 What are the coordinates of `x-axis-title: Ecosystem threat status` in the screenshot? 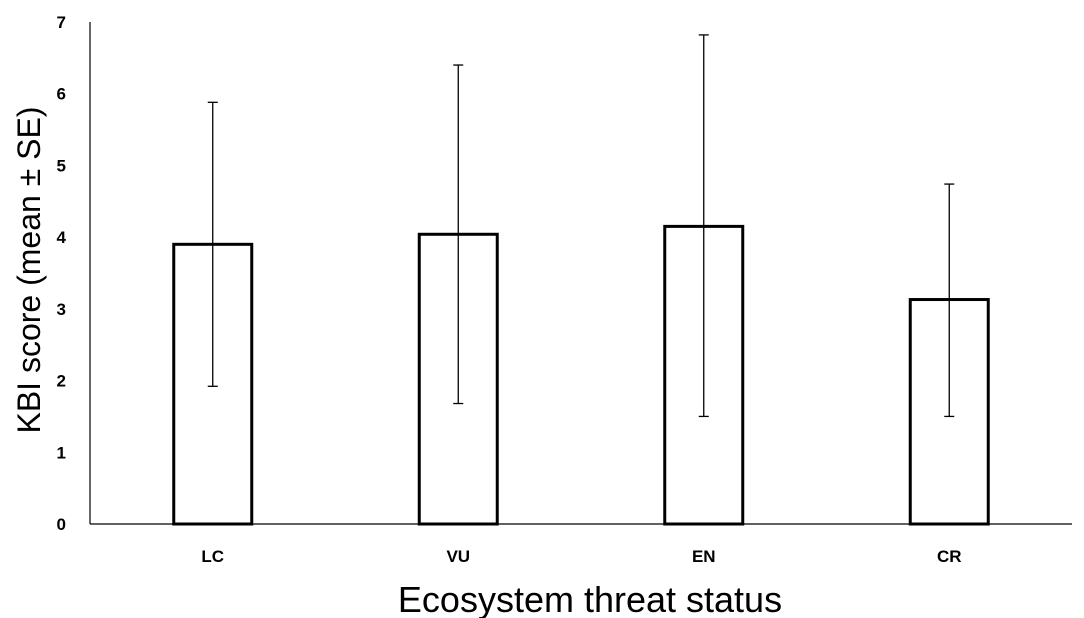 It's located at (590, 598).